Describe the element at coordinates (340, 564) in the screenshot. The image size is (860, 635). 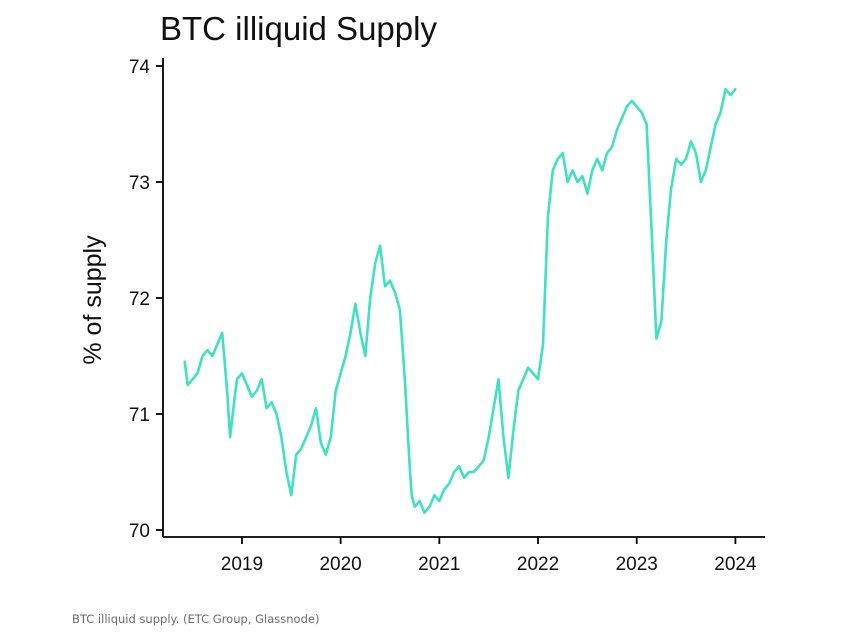
I see `x-tick-label: 2020` at that location.